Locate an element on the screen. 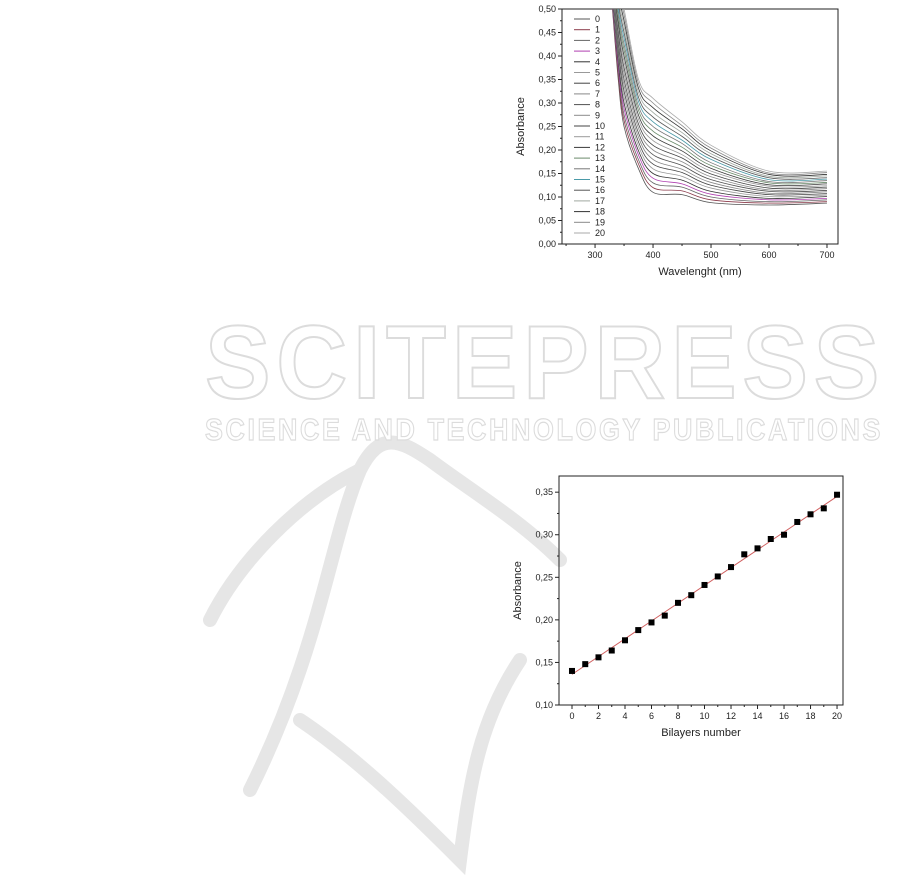 This screenshot has width=901, height=887. x-tick-label: 14 is located at coordinates (758, 716).